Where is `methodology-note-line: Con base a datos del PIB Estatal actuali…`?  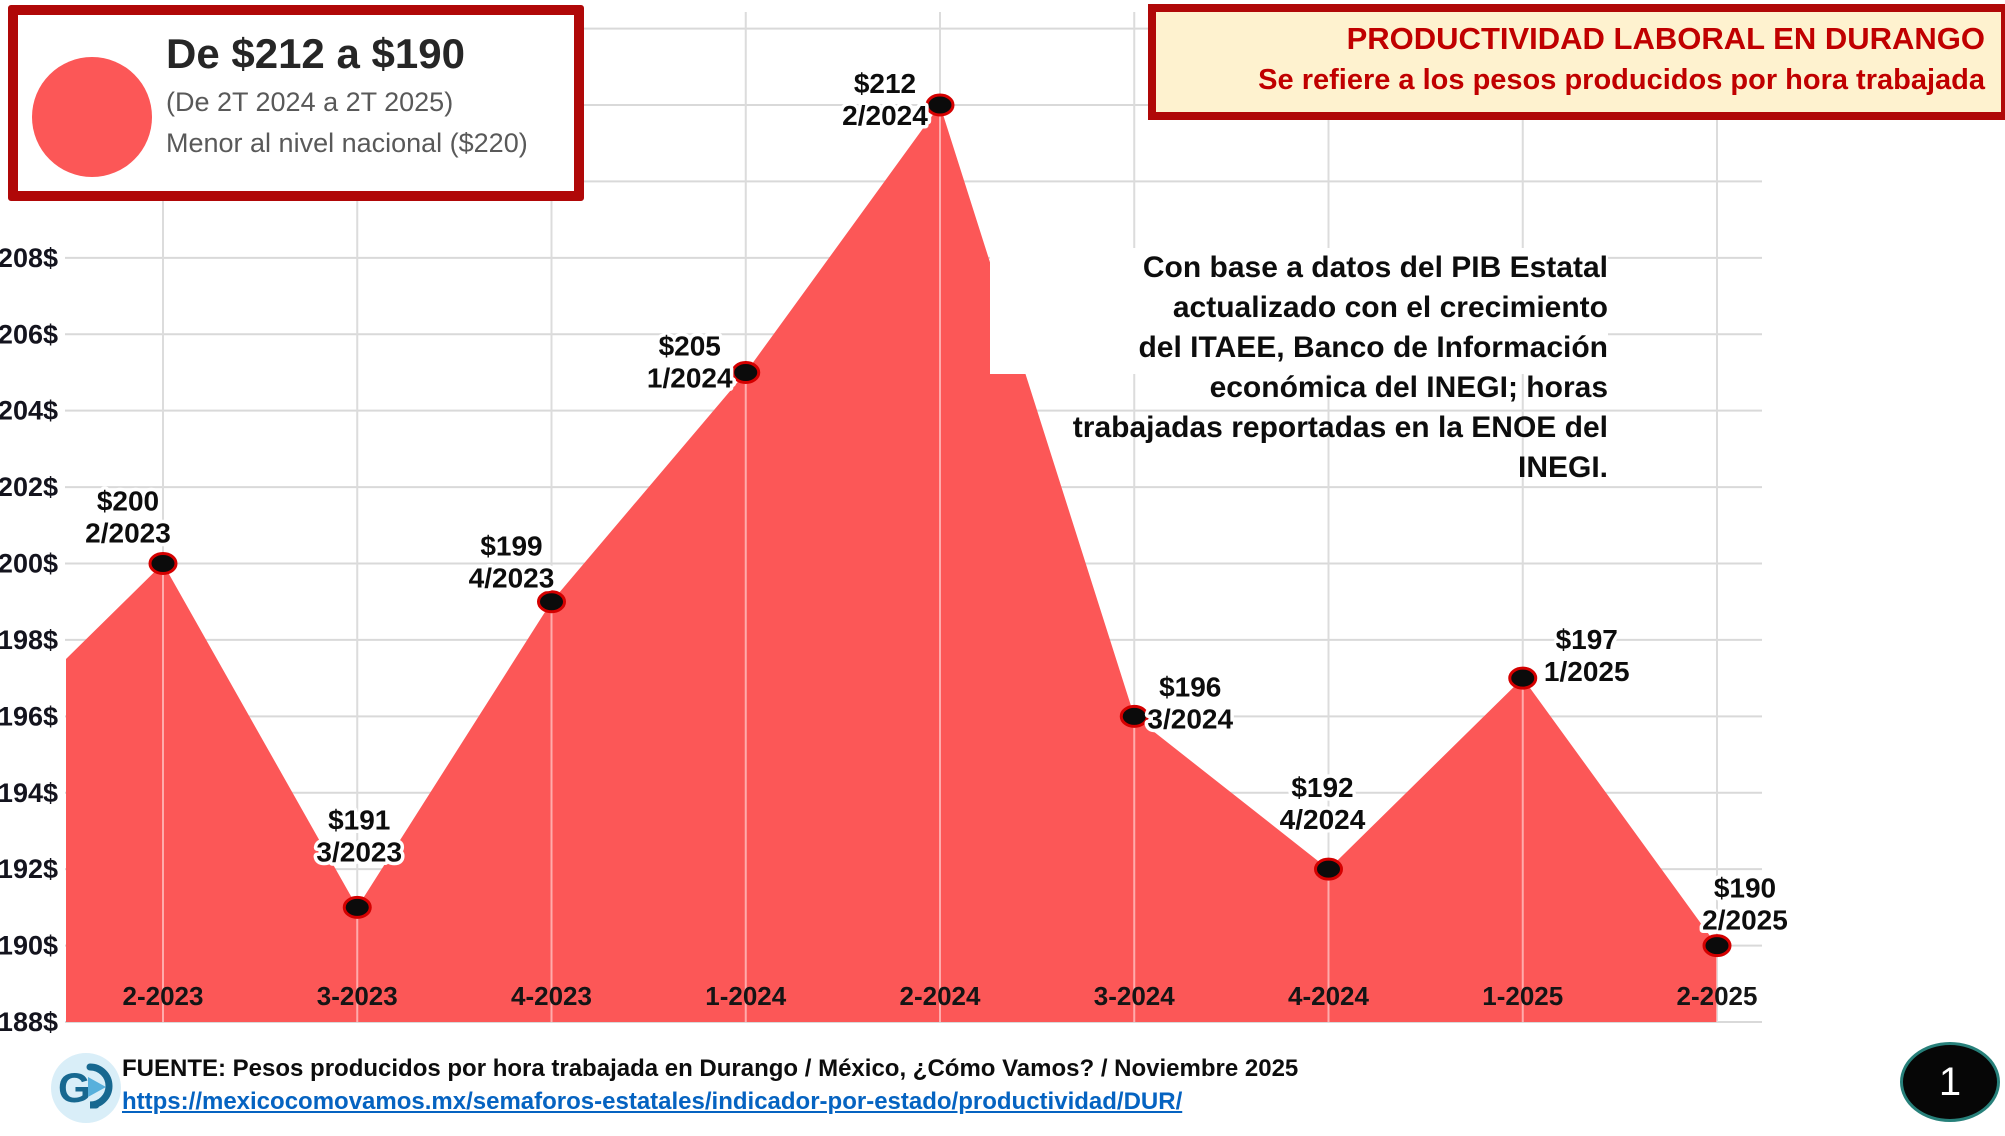 methodology-note-line: Con base a datos del PIB Estatal actuali… is located at coordinates (1375, 287).